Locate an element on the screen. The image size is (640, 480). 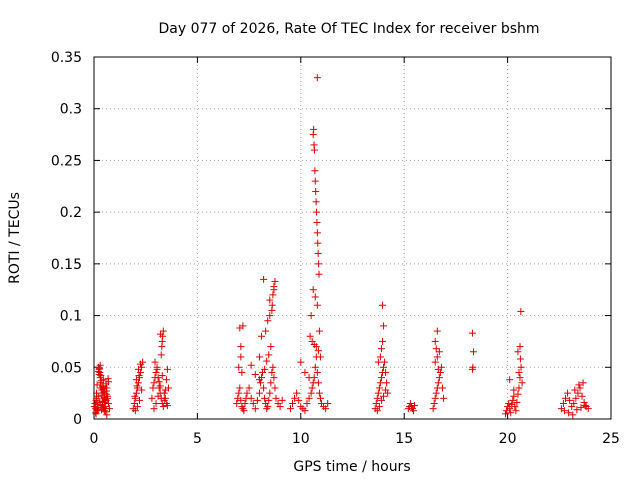
x-tick-label: 0 is located at coordinates (94, 439).